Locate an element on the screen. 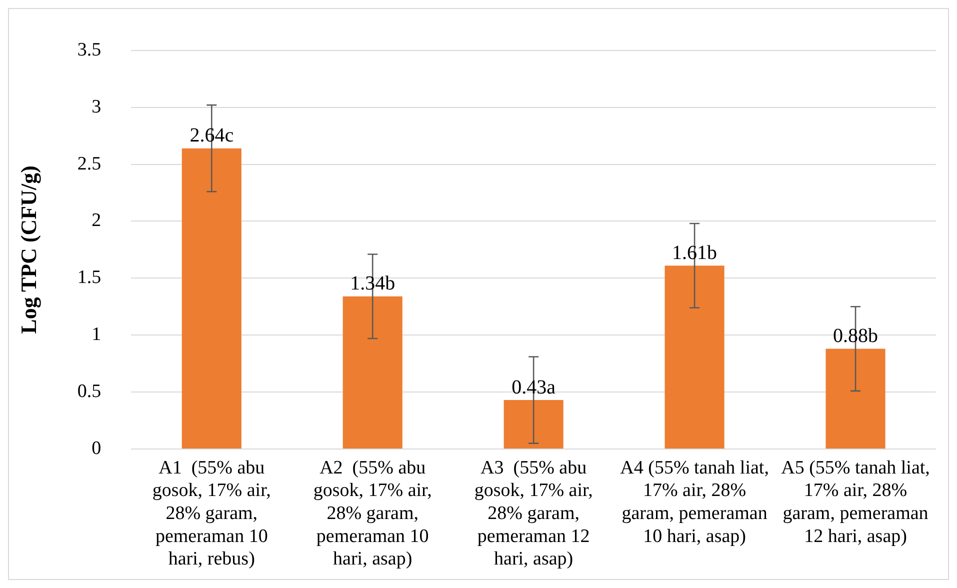  x-tick-label: A4 (55% tanah liat, 17% air, 28% garam, pemeraman 10 hari, asap) is located at coordinates (694, 502).